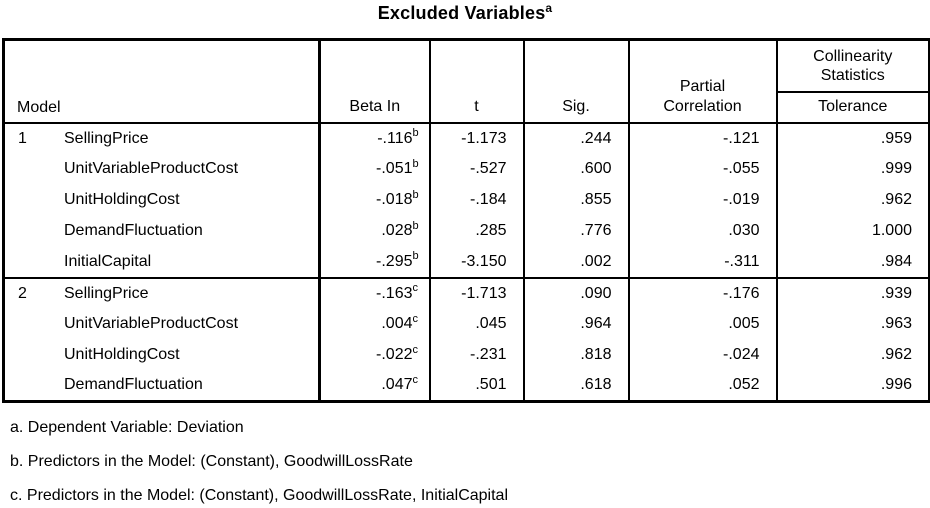 This screenshot has width=930, height=508. I want to click on beta-in-value: -.022, so click(394, 354).